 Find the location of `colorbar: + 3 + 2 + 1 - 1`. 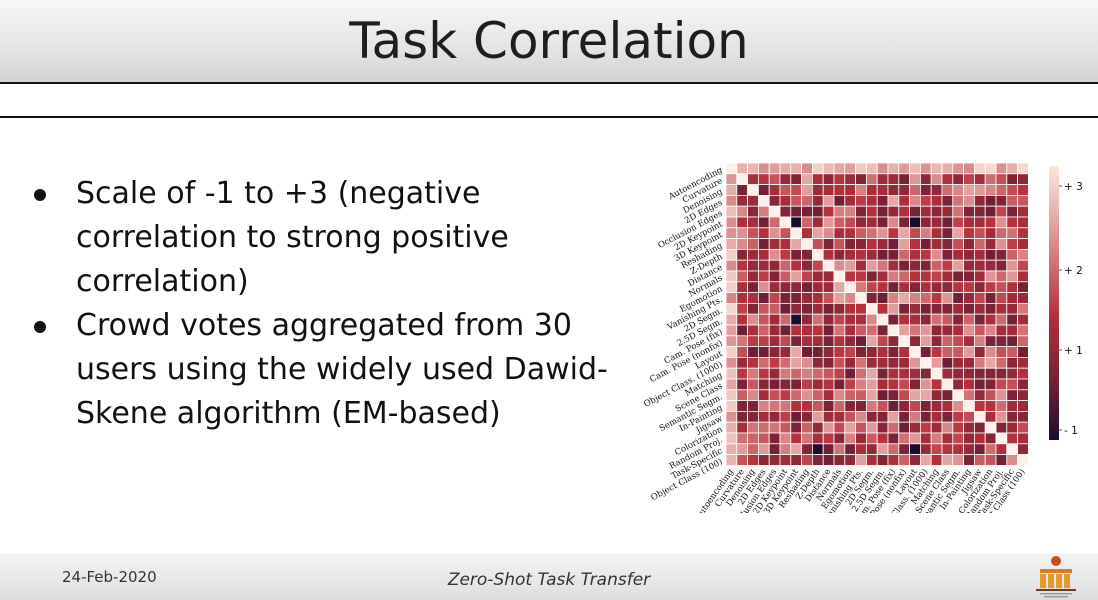

colorbar: + 3 + 2 + 1 - 1 is located at coordinates (1066, 303).